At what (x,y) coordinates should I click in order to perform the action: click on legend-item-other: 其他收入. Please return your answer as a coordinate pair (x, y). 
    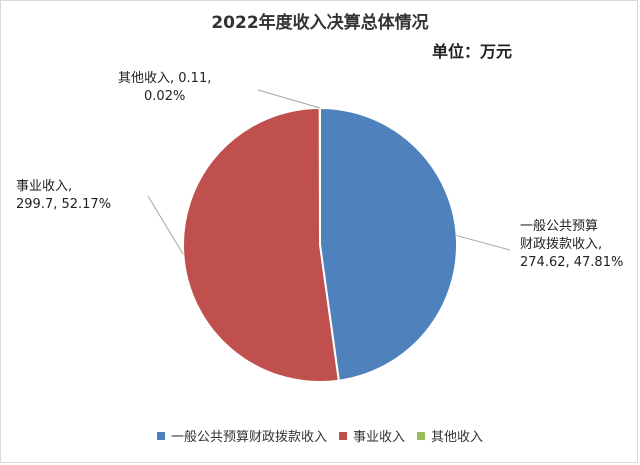
    Looking at the image, I should click on (450, 435).